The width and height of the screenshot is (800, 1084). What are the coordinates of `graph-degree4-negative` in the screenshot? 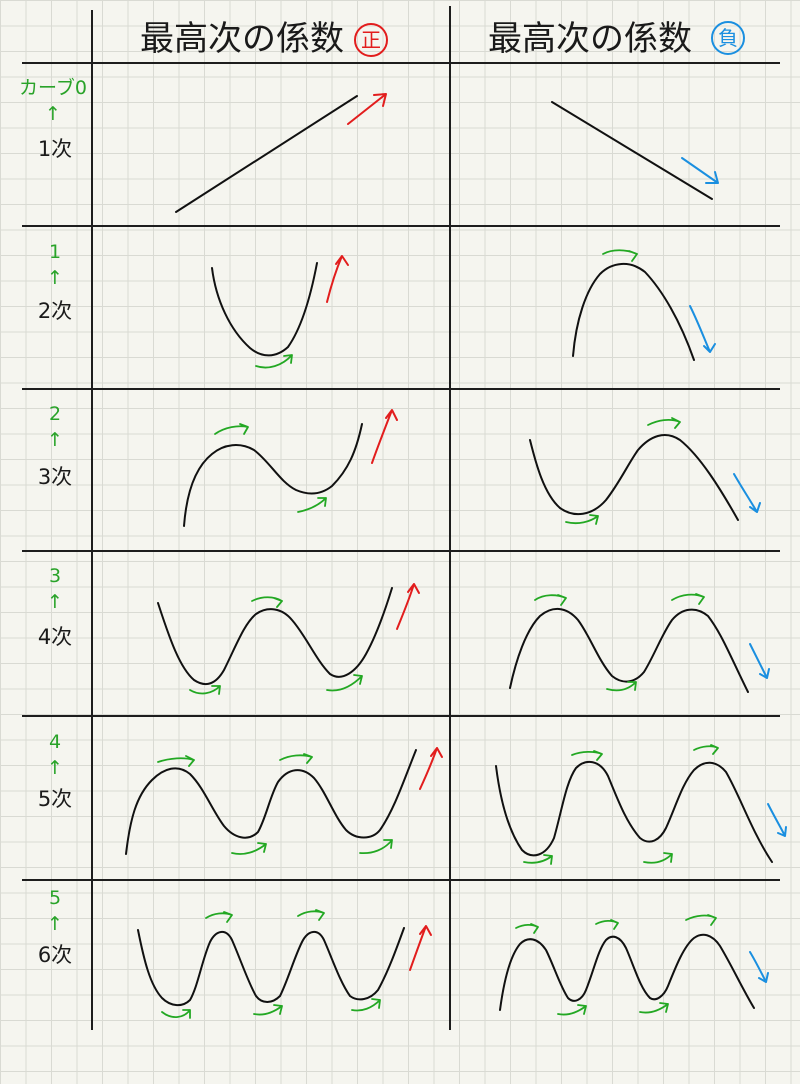 It's located at (639, 643).